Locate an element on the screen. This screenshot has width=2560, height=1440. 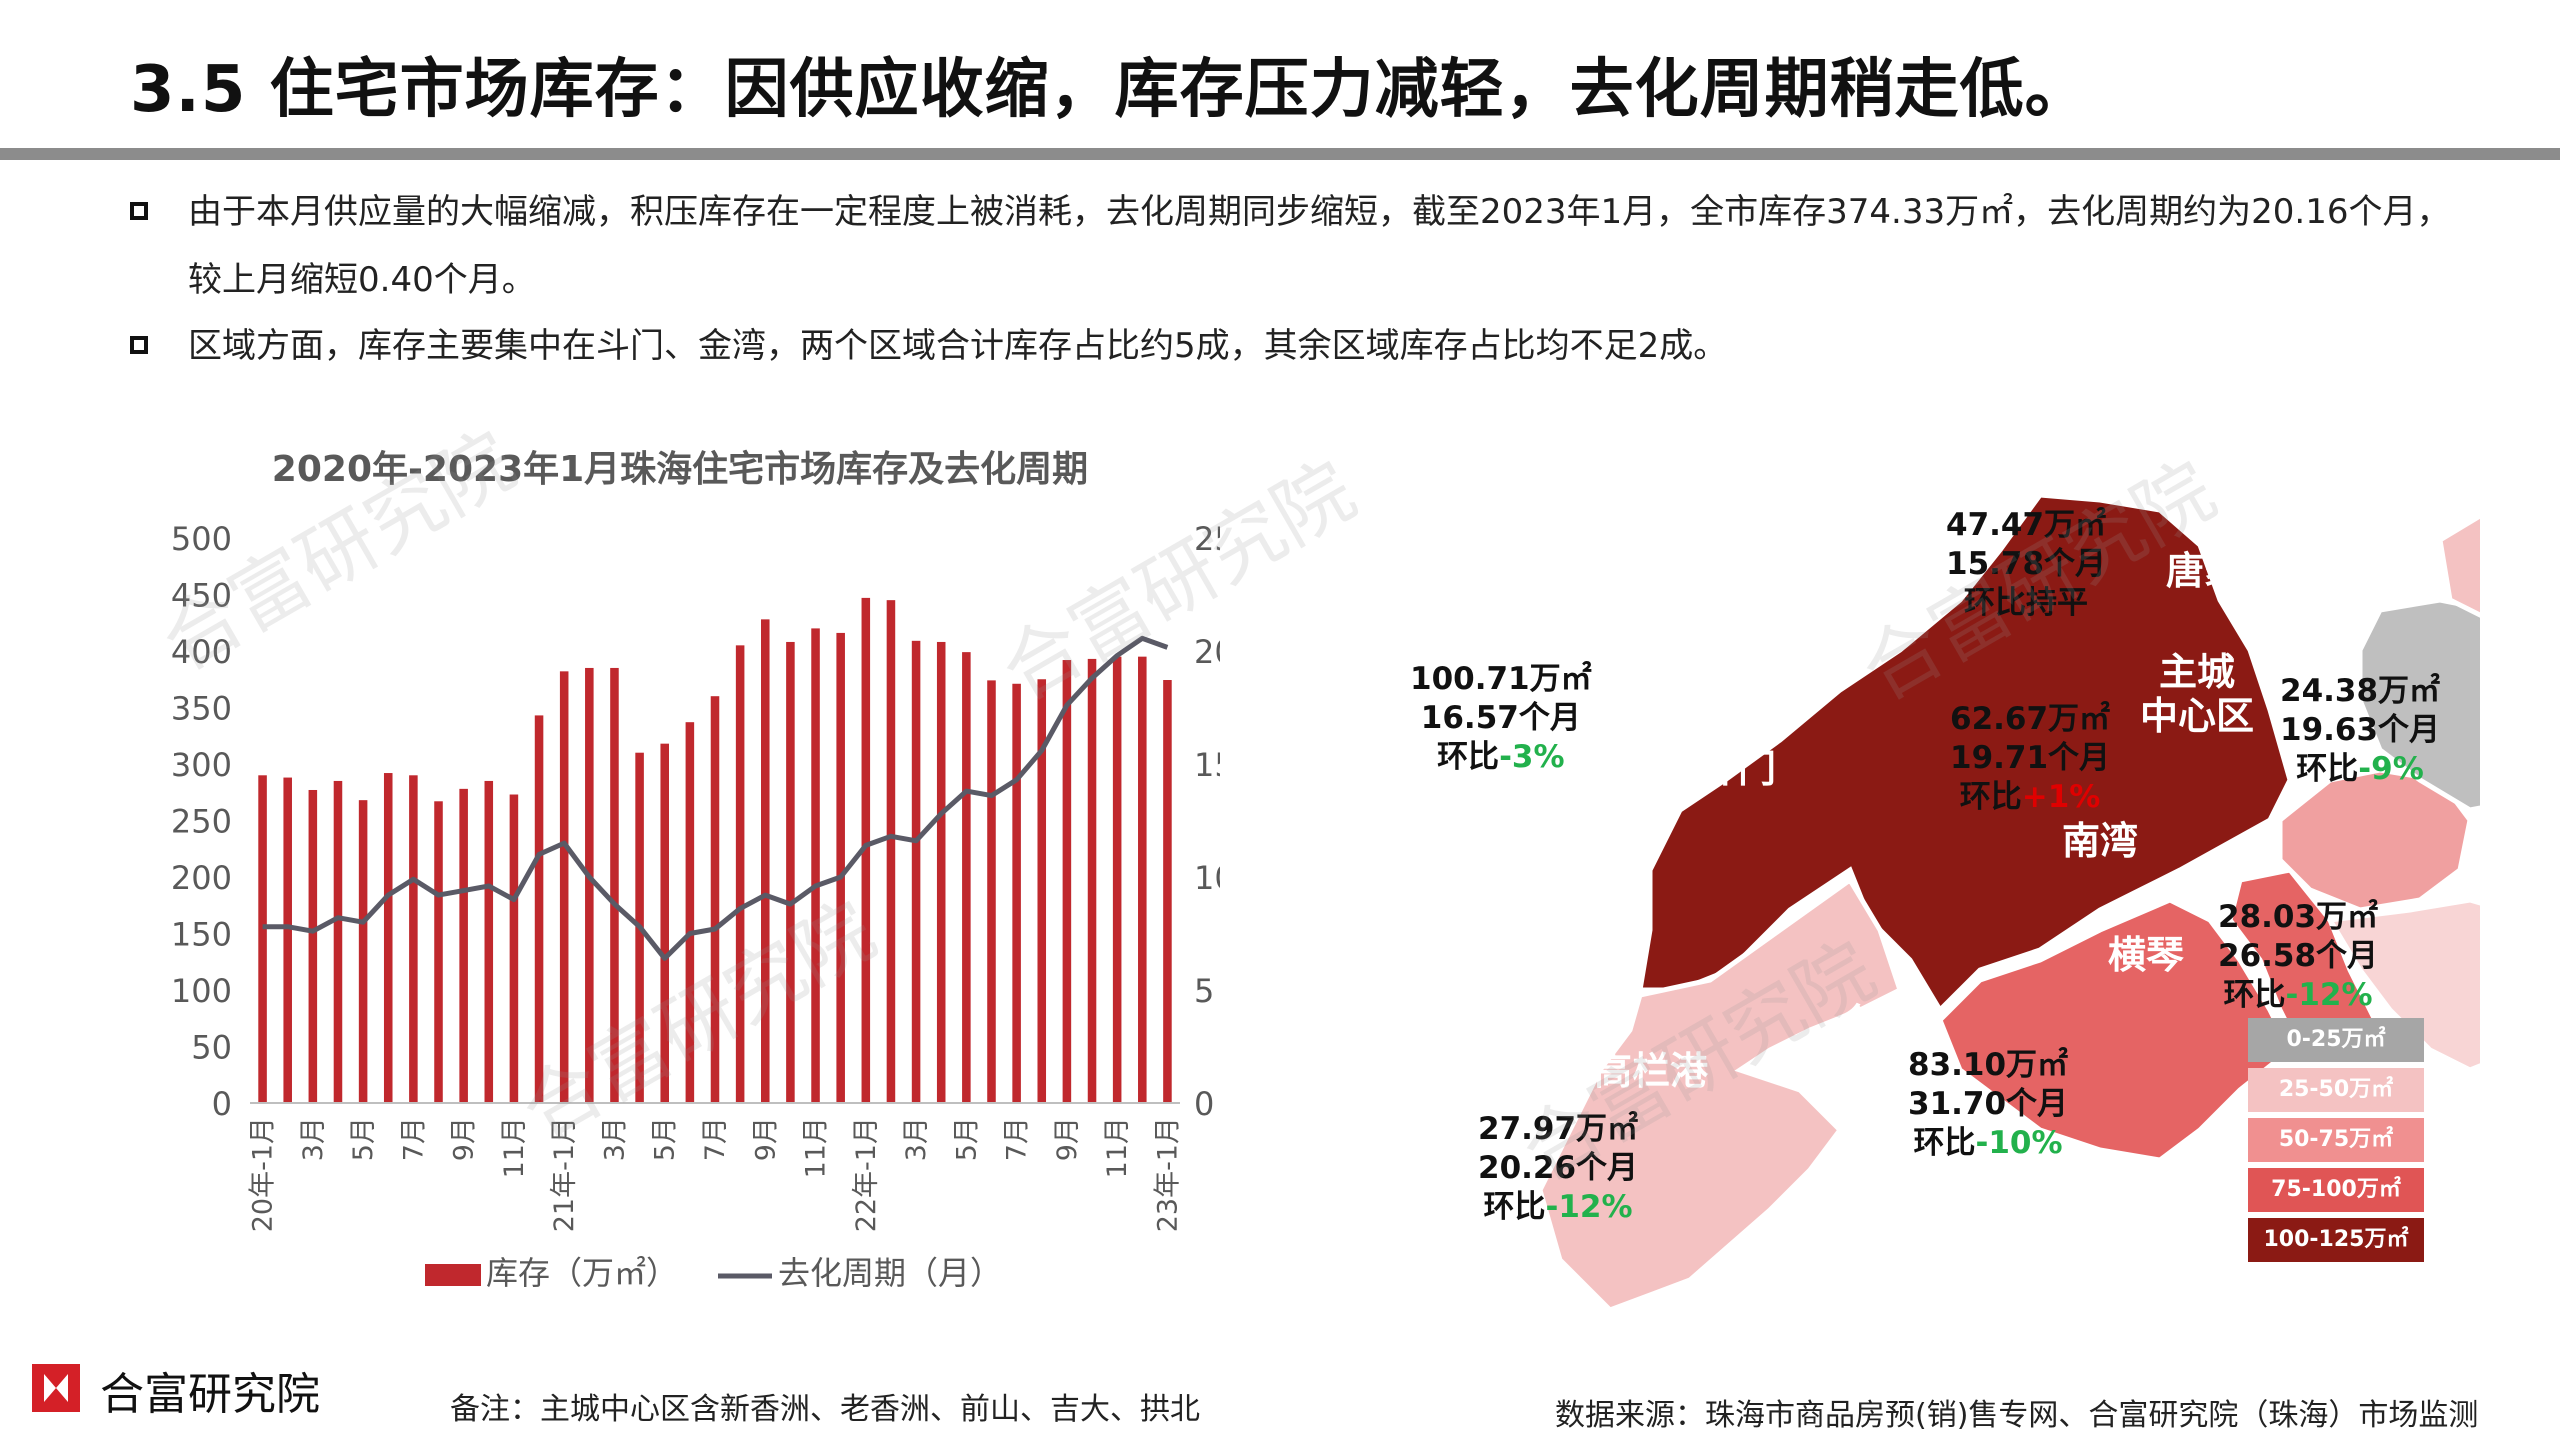
x-tick-label: 20年-1月 is located at coordinates (263, 1174).